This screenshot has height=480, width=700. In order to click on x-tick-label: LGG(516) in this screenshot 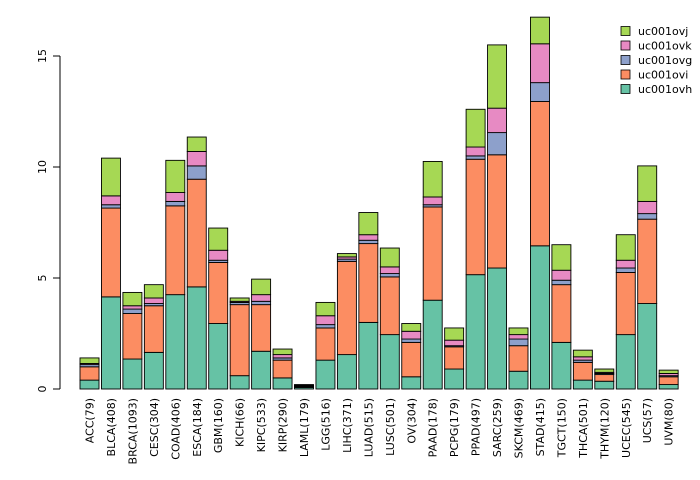, I will do `click(325, 424)`.